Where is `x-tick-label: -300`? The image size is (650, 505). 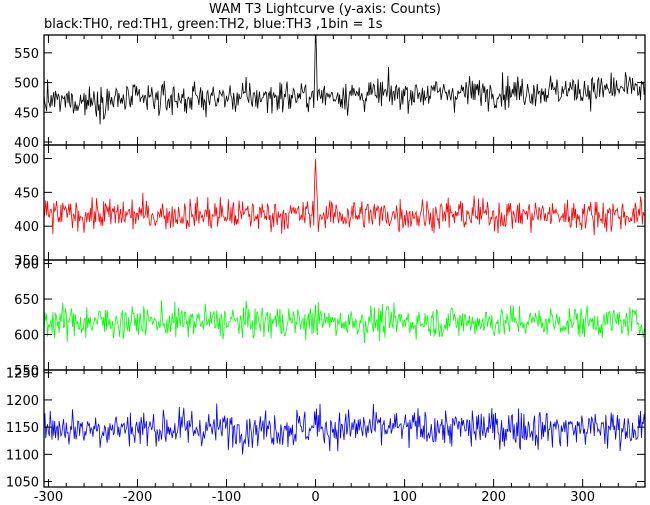 x-tick-label: -300 is located at coordinates (49, 497).